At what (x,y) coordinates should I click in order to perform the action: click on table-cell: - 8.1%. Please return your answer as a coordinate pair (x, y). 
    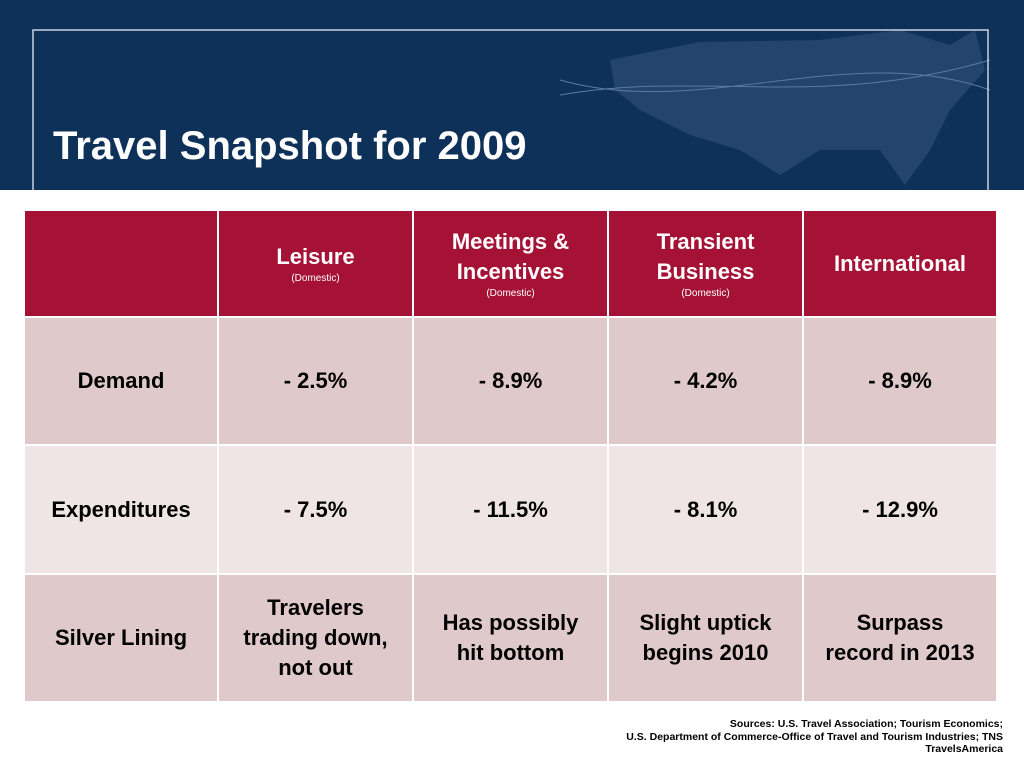
    Looking at the image, I should click on (706, 510).